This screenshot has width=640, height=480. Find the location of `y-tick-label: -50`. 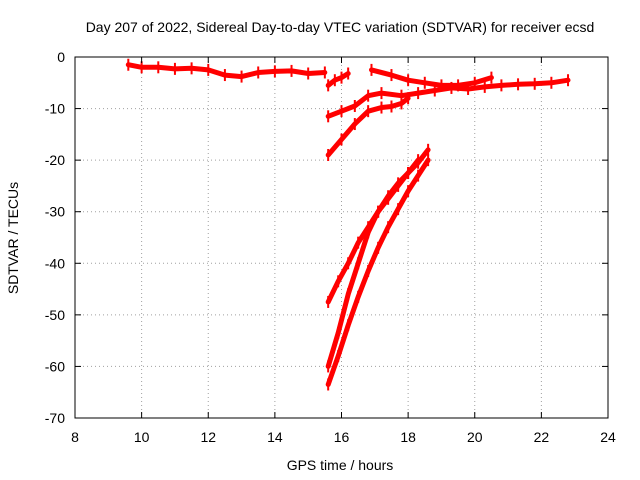

y-tick-label: -50 is located at coordinates (55, 315).